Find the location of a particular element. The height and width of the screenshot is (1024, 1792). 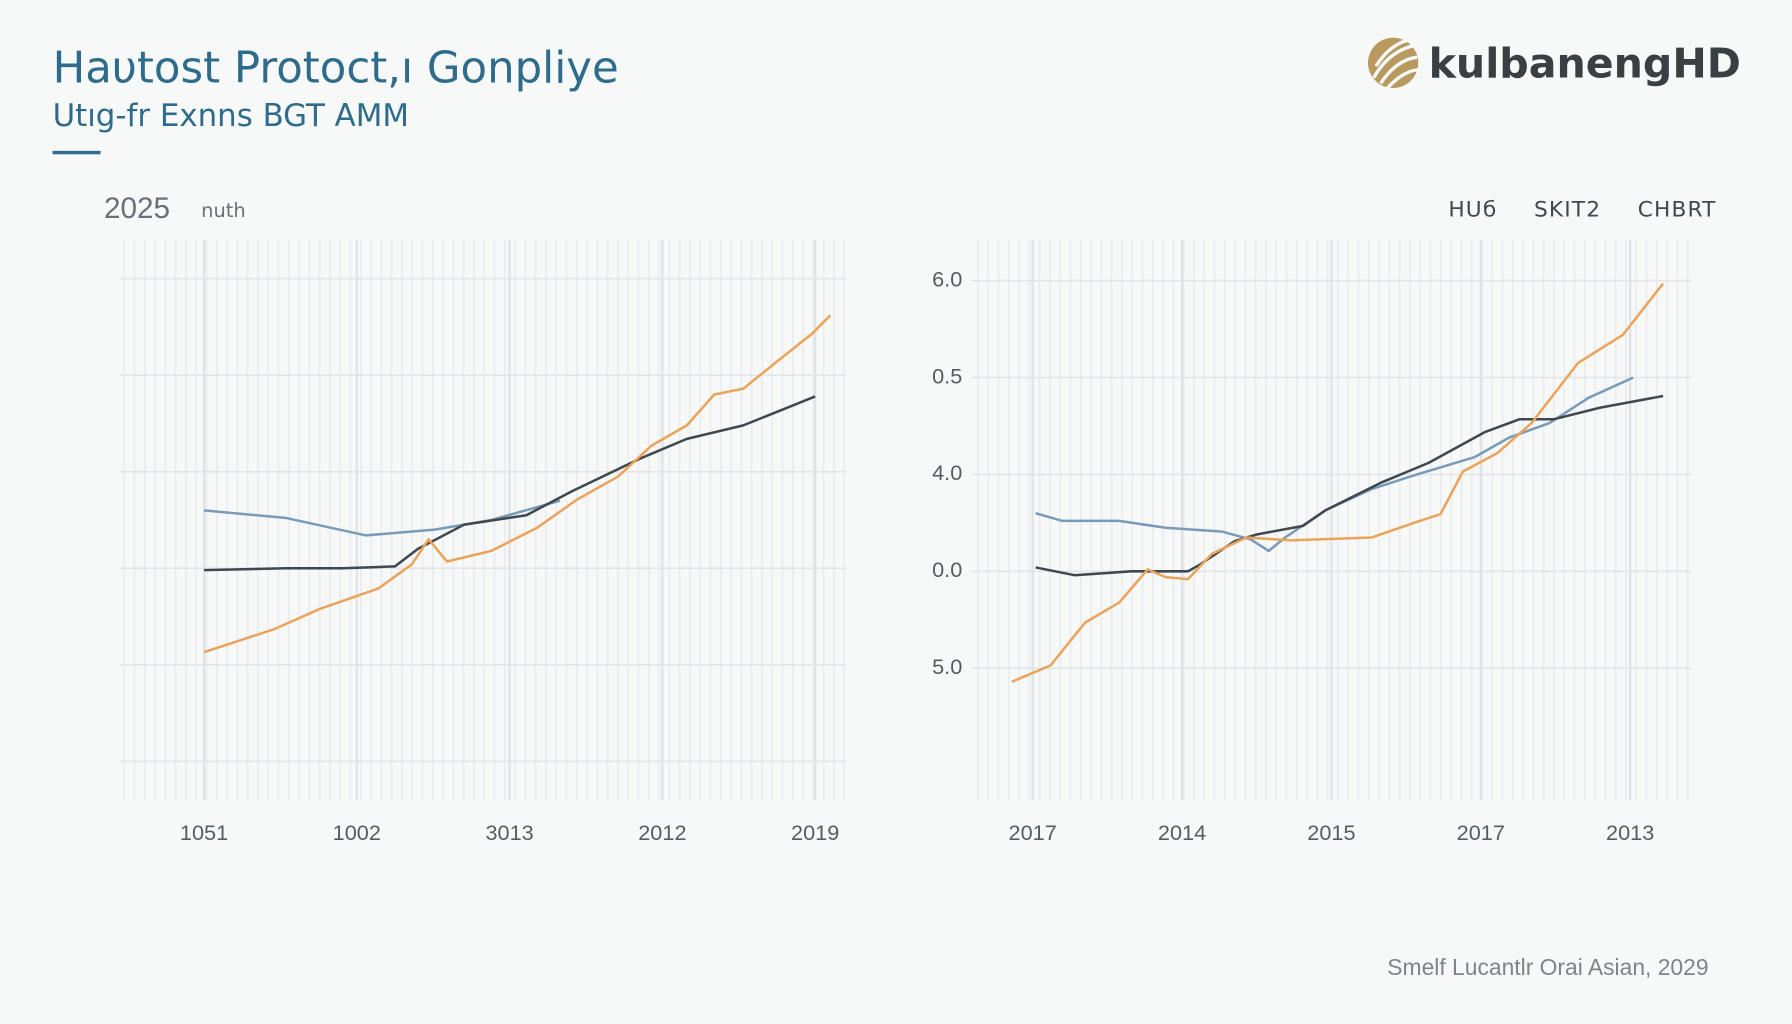

page-subtitle: Utıg-fr Exnns BGT AMM is located at coordinates (231, 116).